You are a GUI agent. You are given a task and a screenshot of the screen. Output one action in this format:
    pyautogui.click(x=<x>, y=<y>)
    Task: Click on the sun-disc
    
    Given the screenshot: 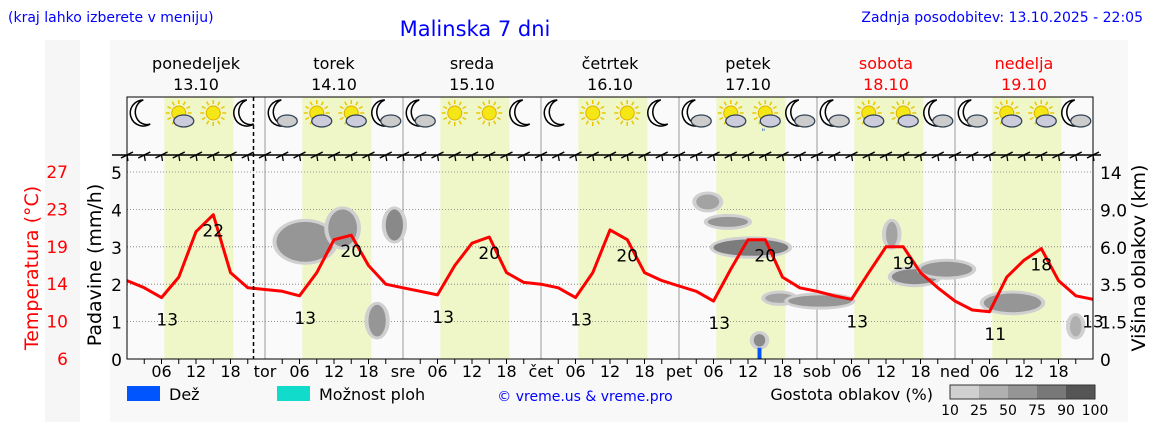 What is the action you would take?
    pyautogui.click(x=593, y=113)
    